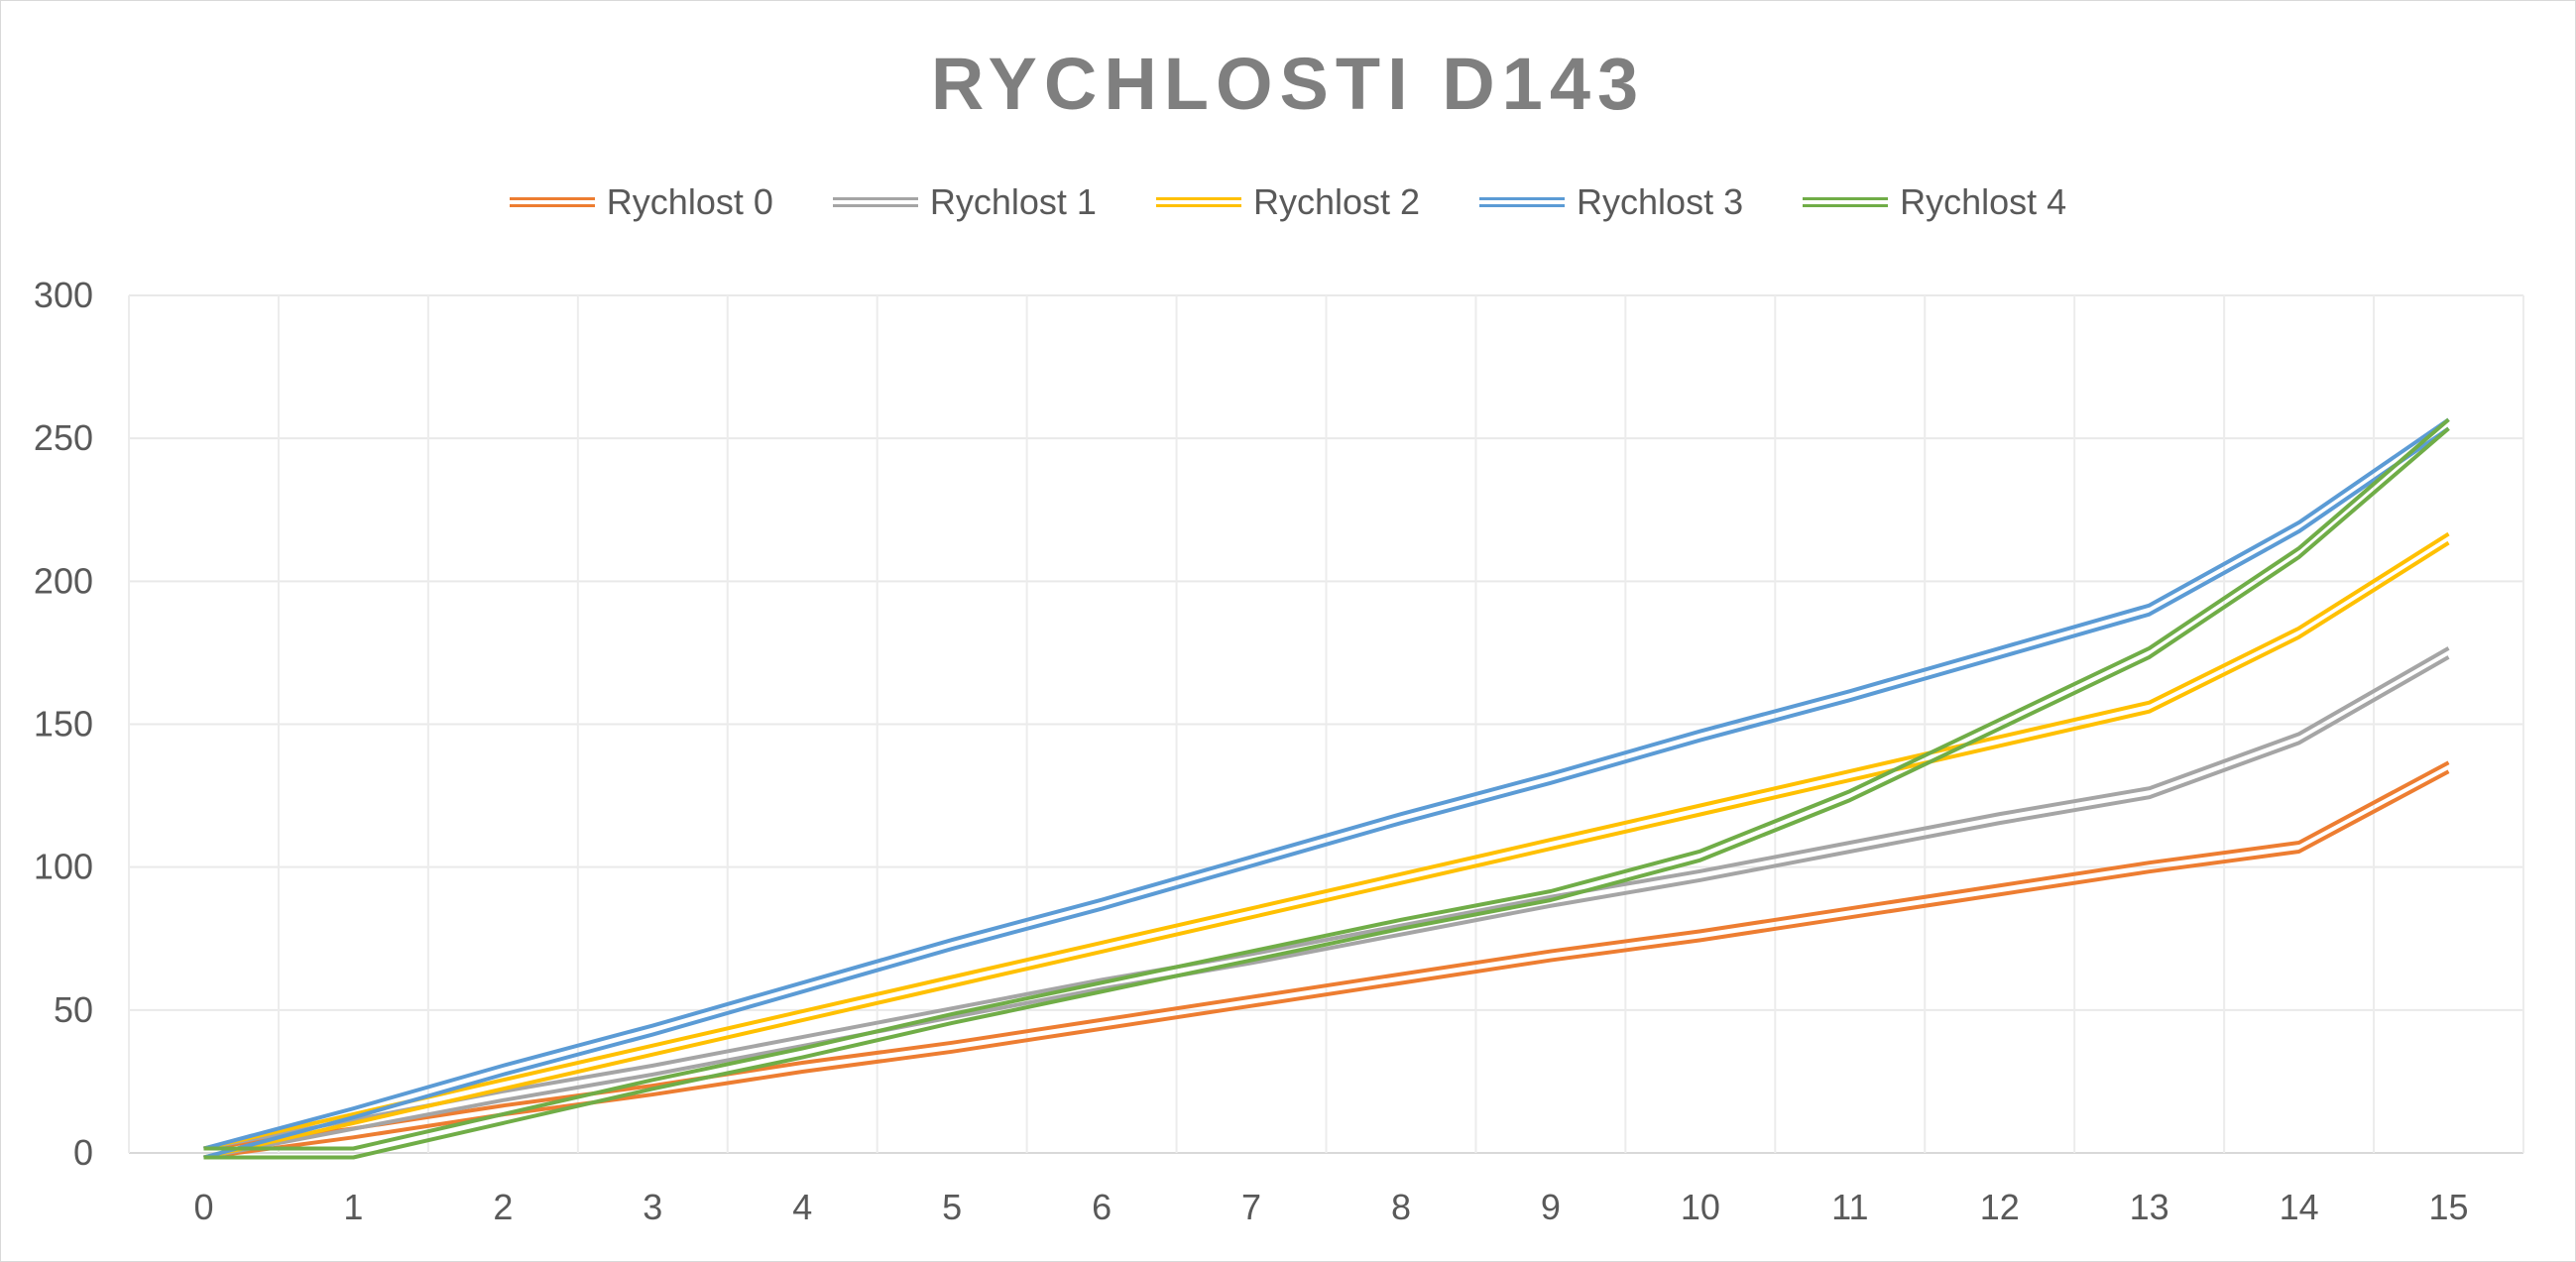 The width and height of the screenshot is (2576, 1262). Describe the element at coordinates (1984, 201) in the screenshot. I see `legend-label: Rychlost 4` at that location.